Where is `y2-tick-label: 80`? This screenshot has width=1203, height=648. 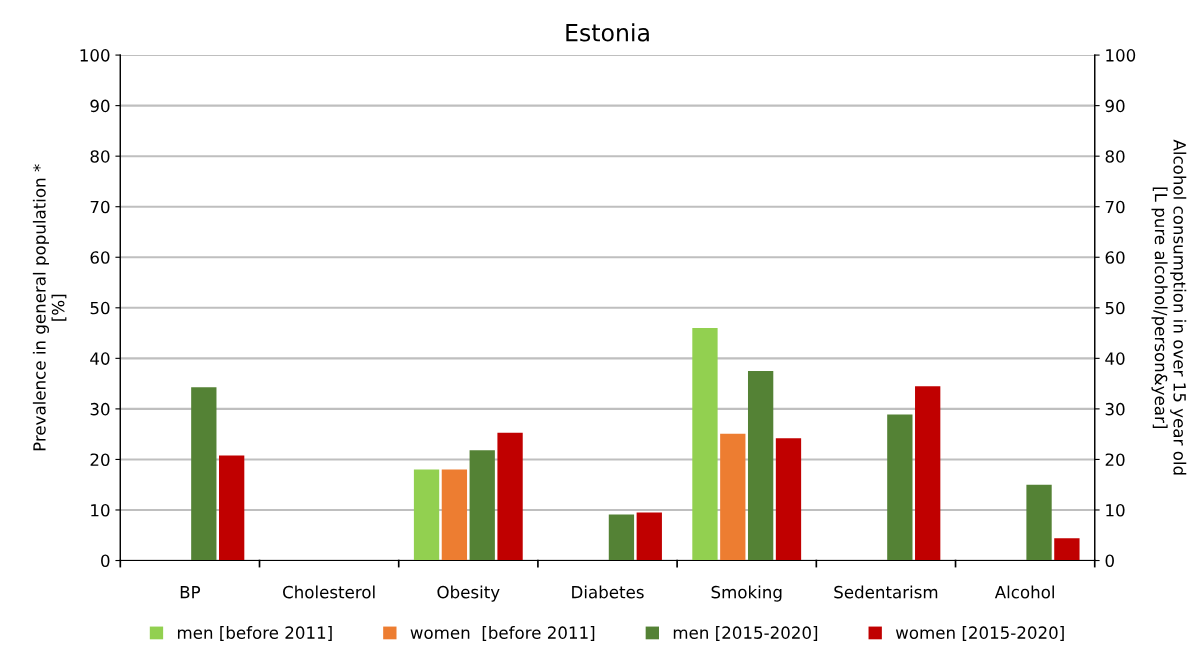
y2-tick-label: 80 is located at coordinates (1115, 156).